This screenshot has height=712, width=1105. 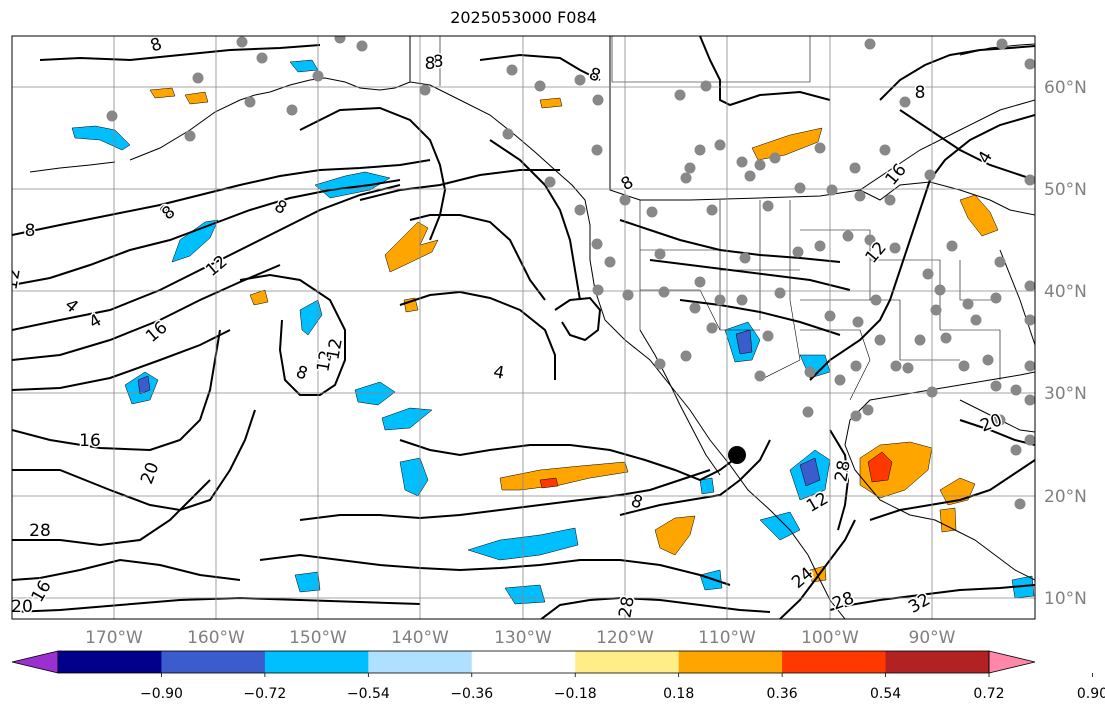 I want to click on colorbar-tick-label: 0.72, so click(x=988, y=694).